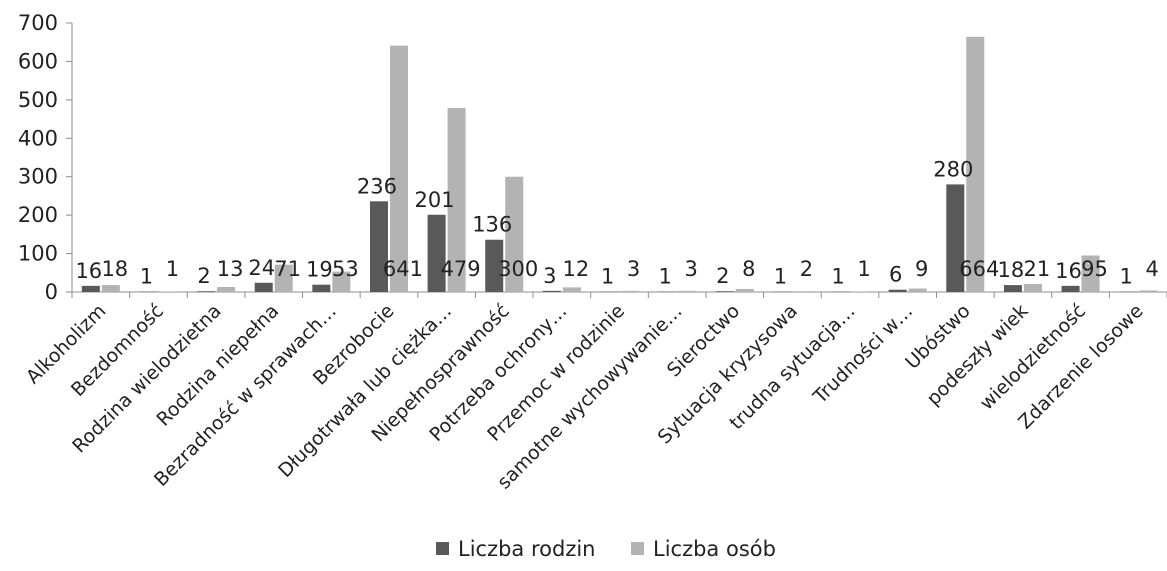  I want to click on data-label-liczba-rodzin: 280, so click(953, 169).